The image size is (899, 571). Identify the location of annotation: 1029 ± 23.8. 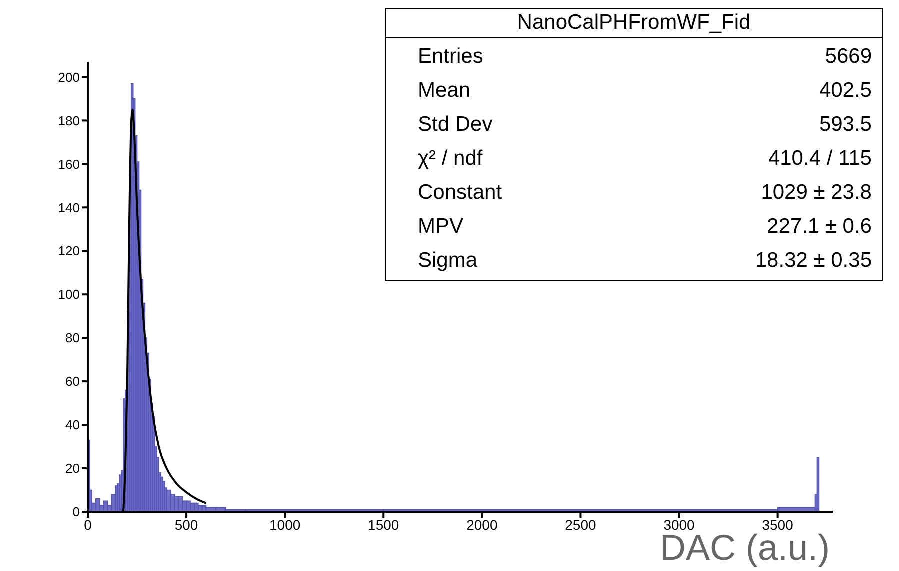
(816, 193).